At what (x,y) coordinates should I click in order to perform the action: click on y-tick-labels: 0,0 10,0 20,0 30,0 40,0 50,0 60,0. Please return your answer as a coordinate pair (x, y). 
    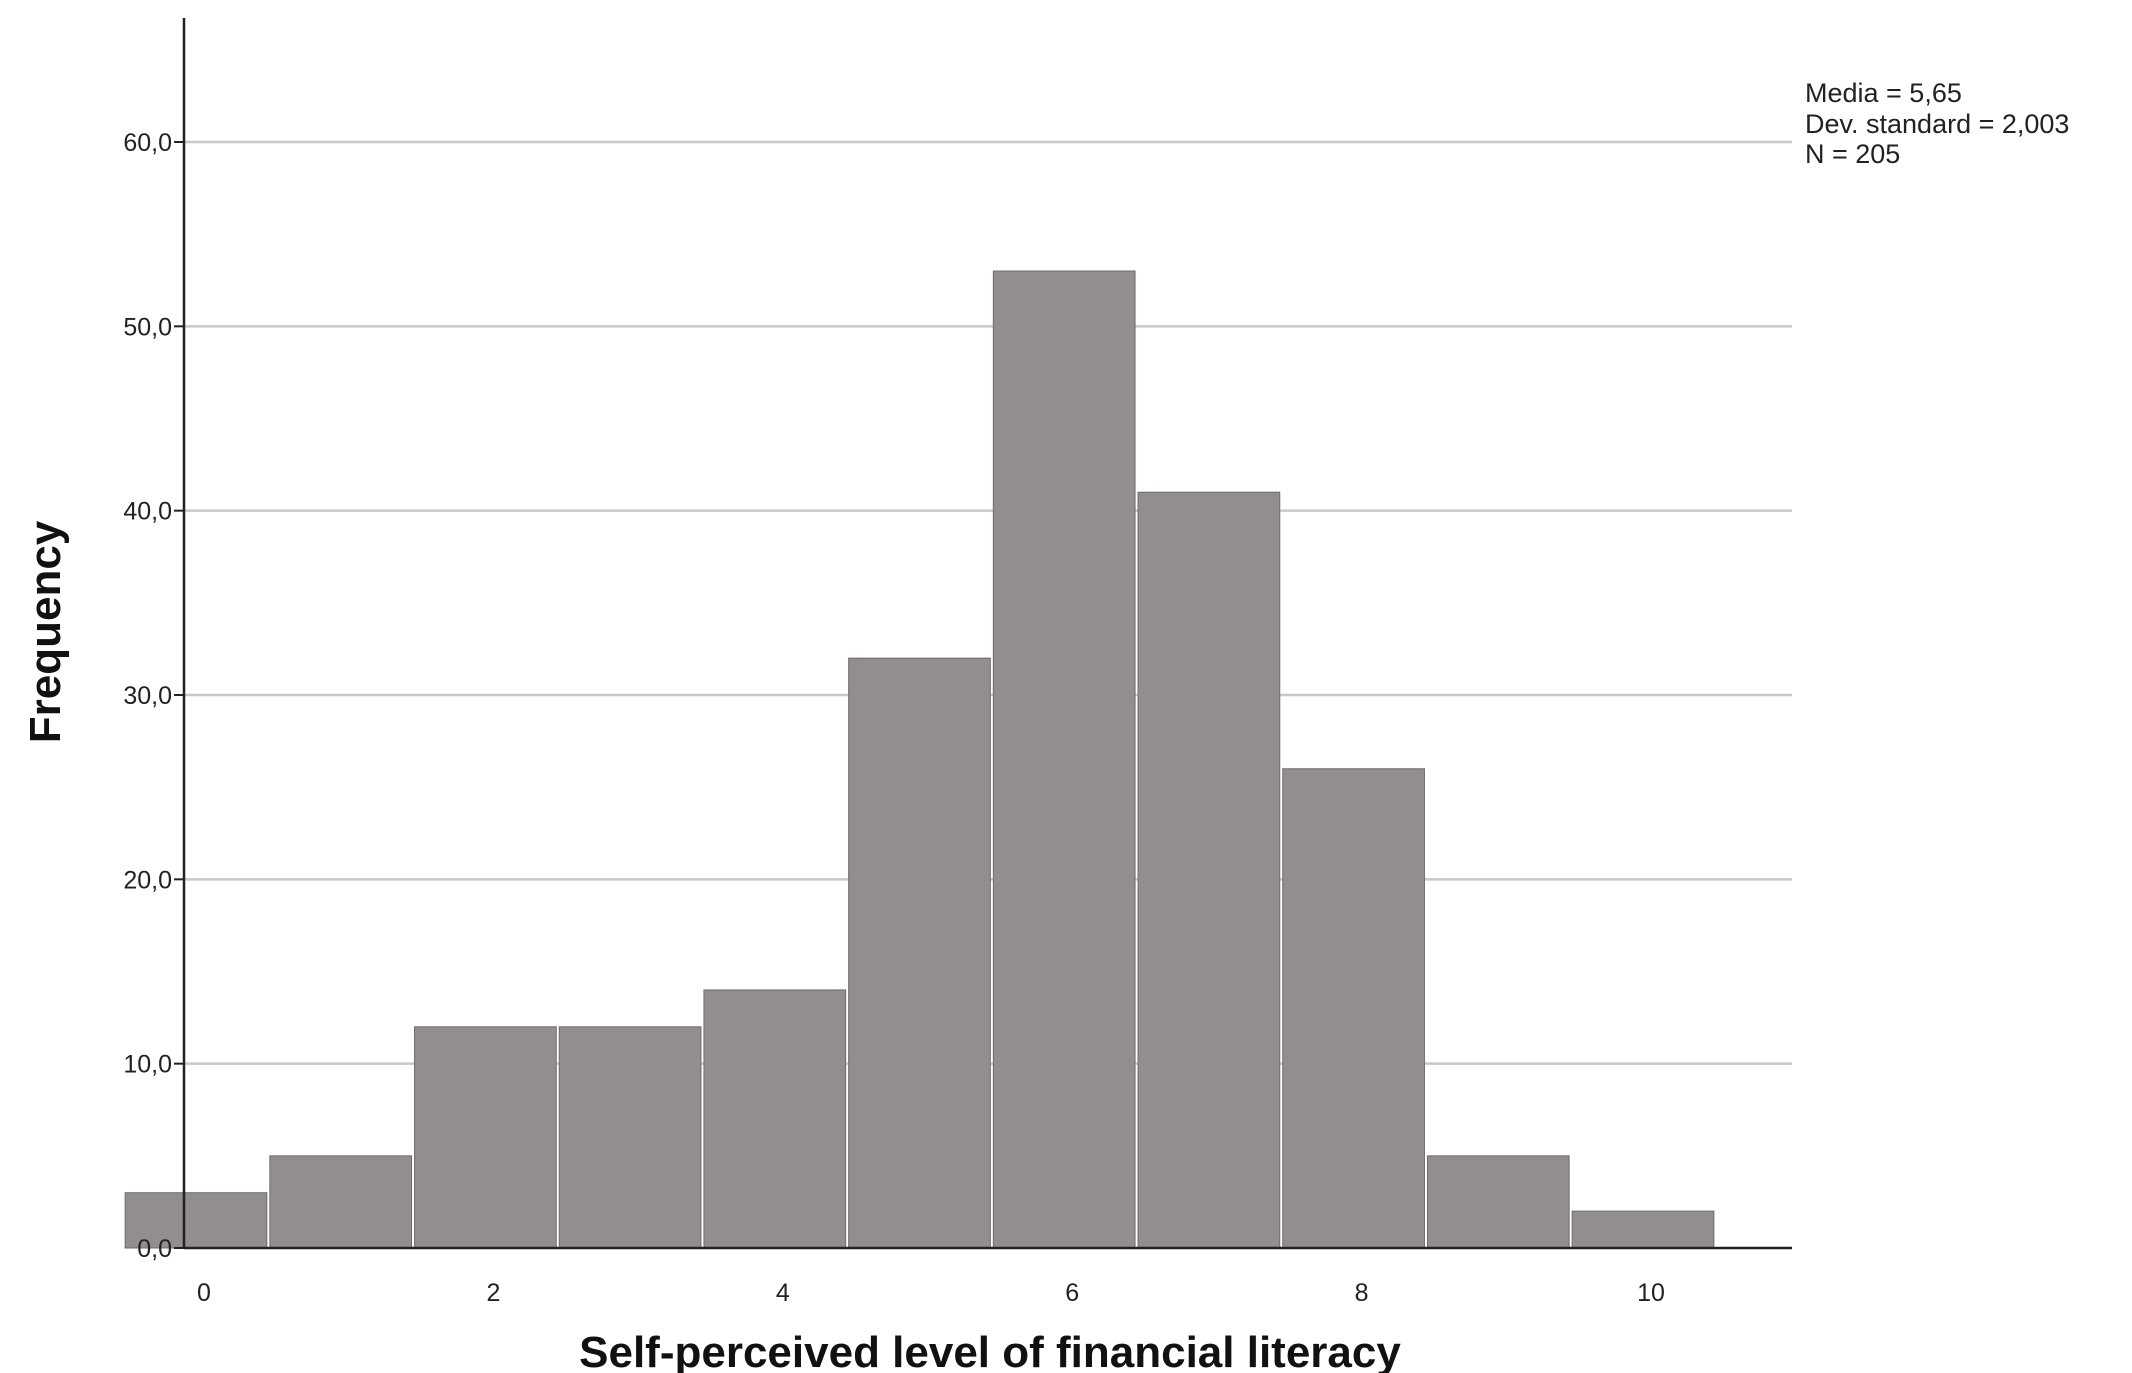
    Looking at the image, I should click on (153, 696).